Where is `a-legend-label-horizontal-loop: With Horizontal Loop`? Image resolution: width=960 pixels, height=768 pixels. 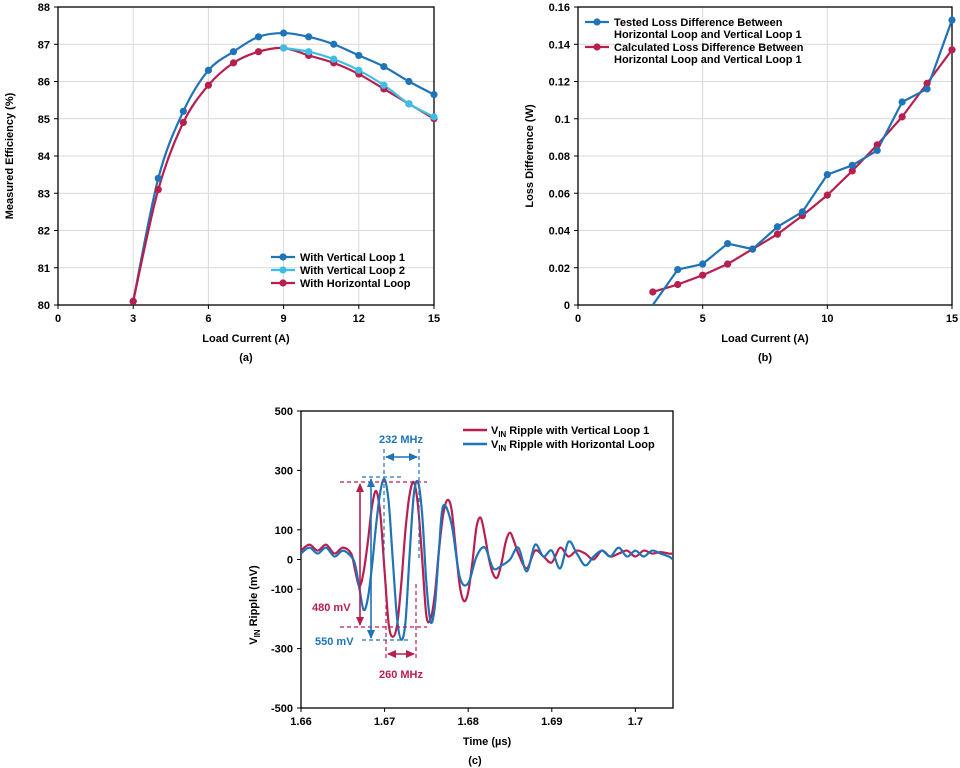
a-legend-label-horizontal-loop: With Horizontal Loop is located at coordinates (355, 284).